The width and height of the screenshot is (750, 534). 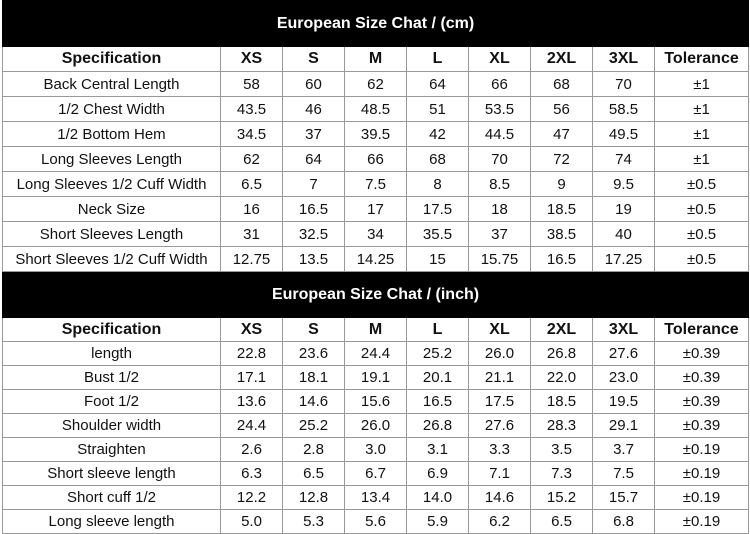 I want to click on cell: 24.4, so click(x=375, y=353).